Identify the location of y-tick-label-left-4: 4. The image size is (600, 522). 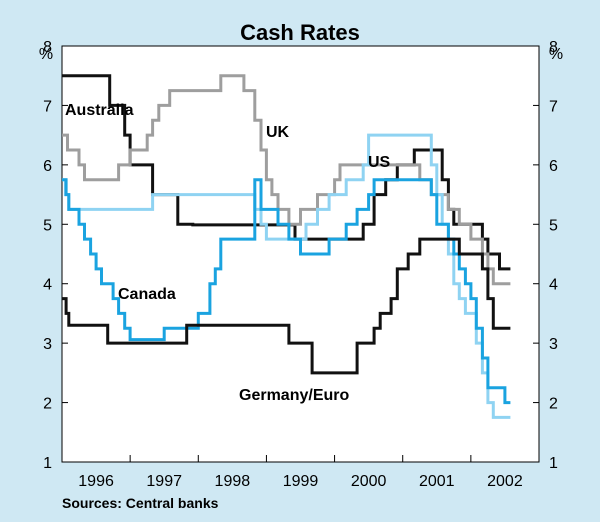
(47, 285).